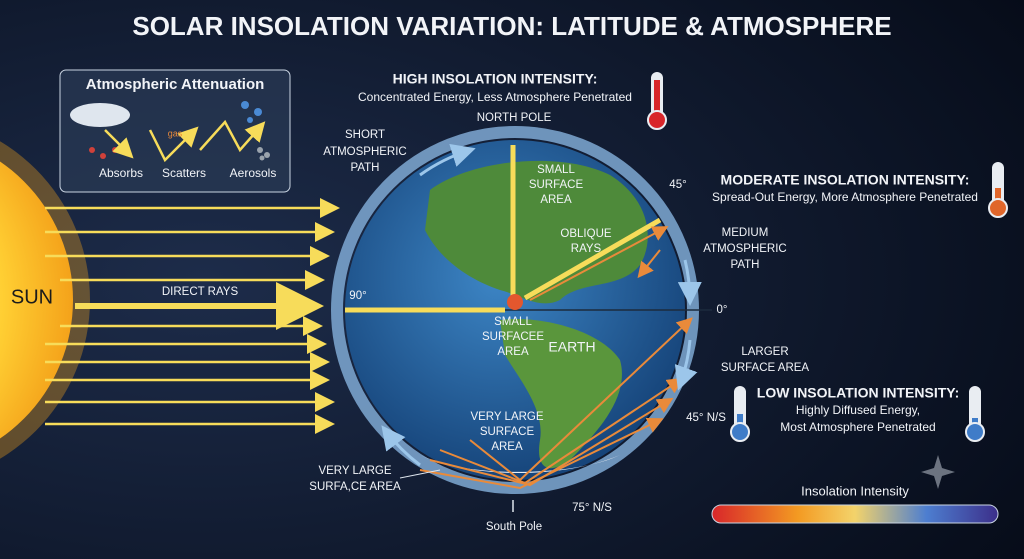 The height and width of the screenshot is (559, 1024). Describe the element at coordinates (420, 474) in the screenshot. I see `pointer` at that location.